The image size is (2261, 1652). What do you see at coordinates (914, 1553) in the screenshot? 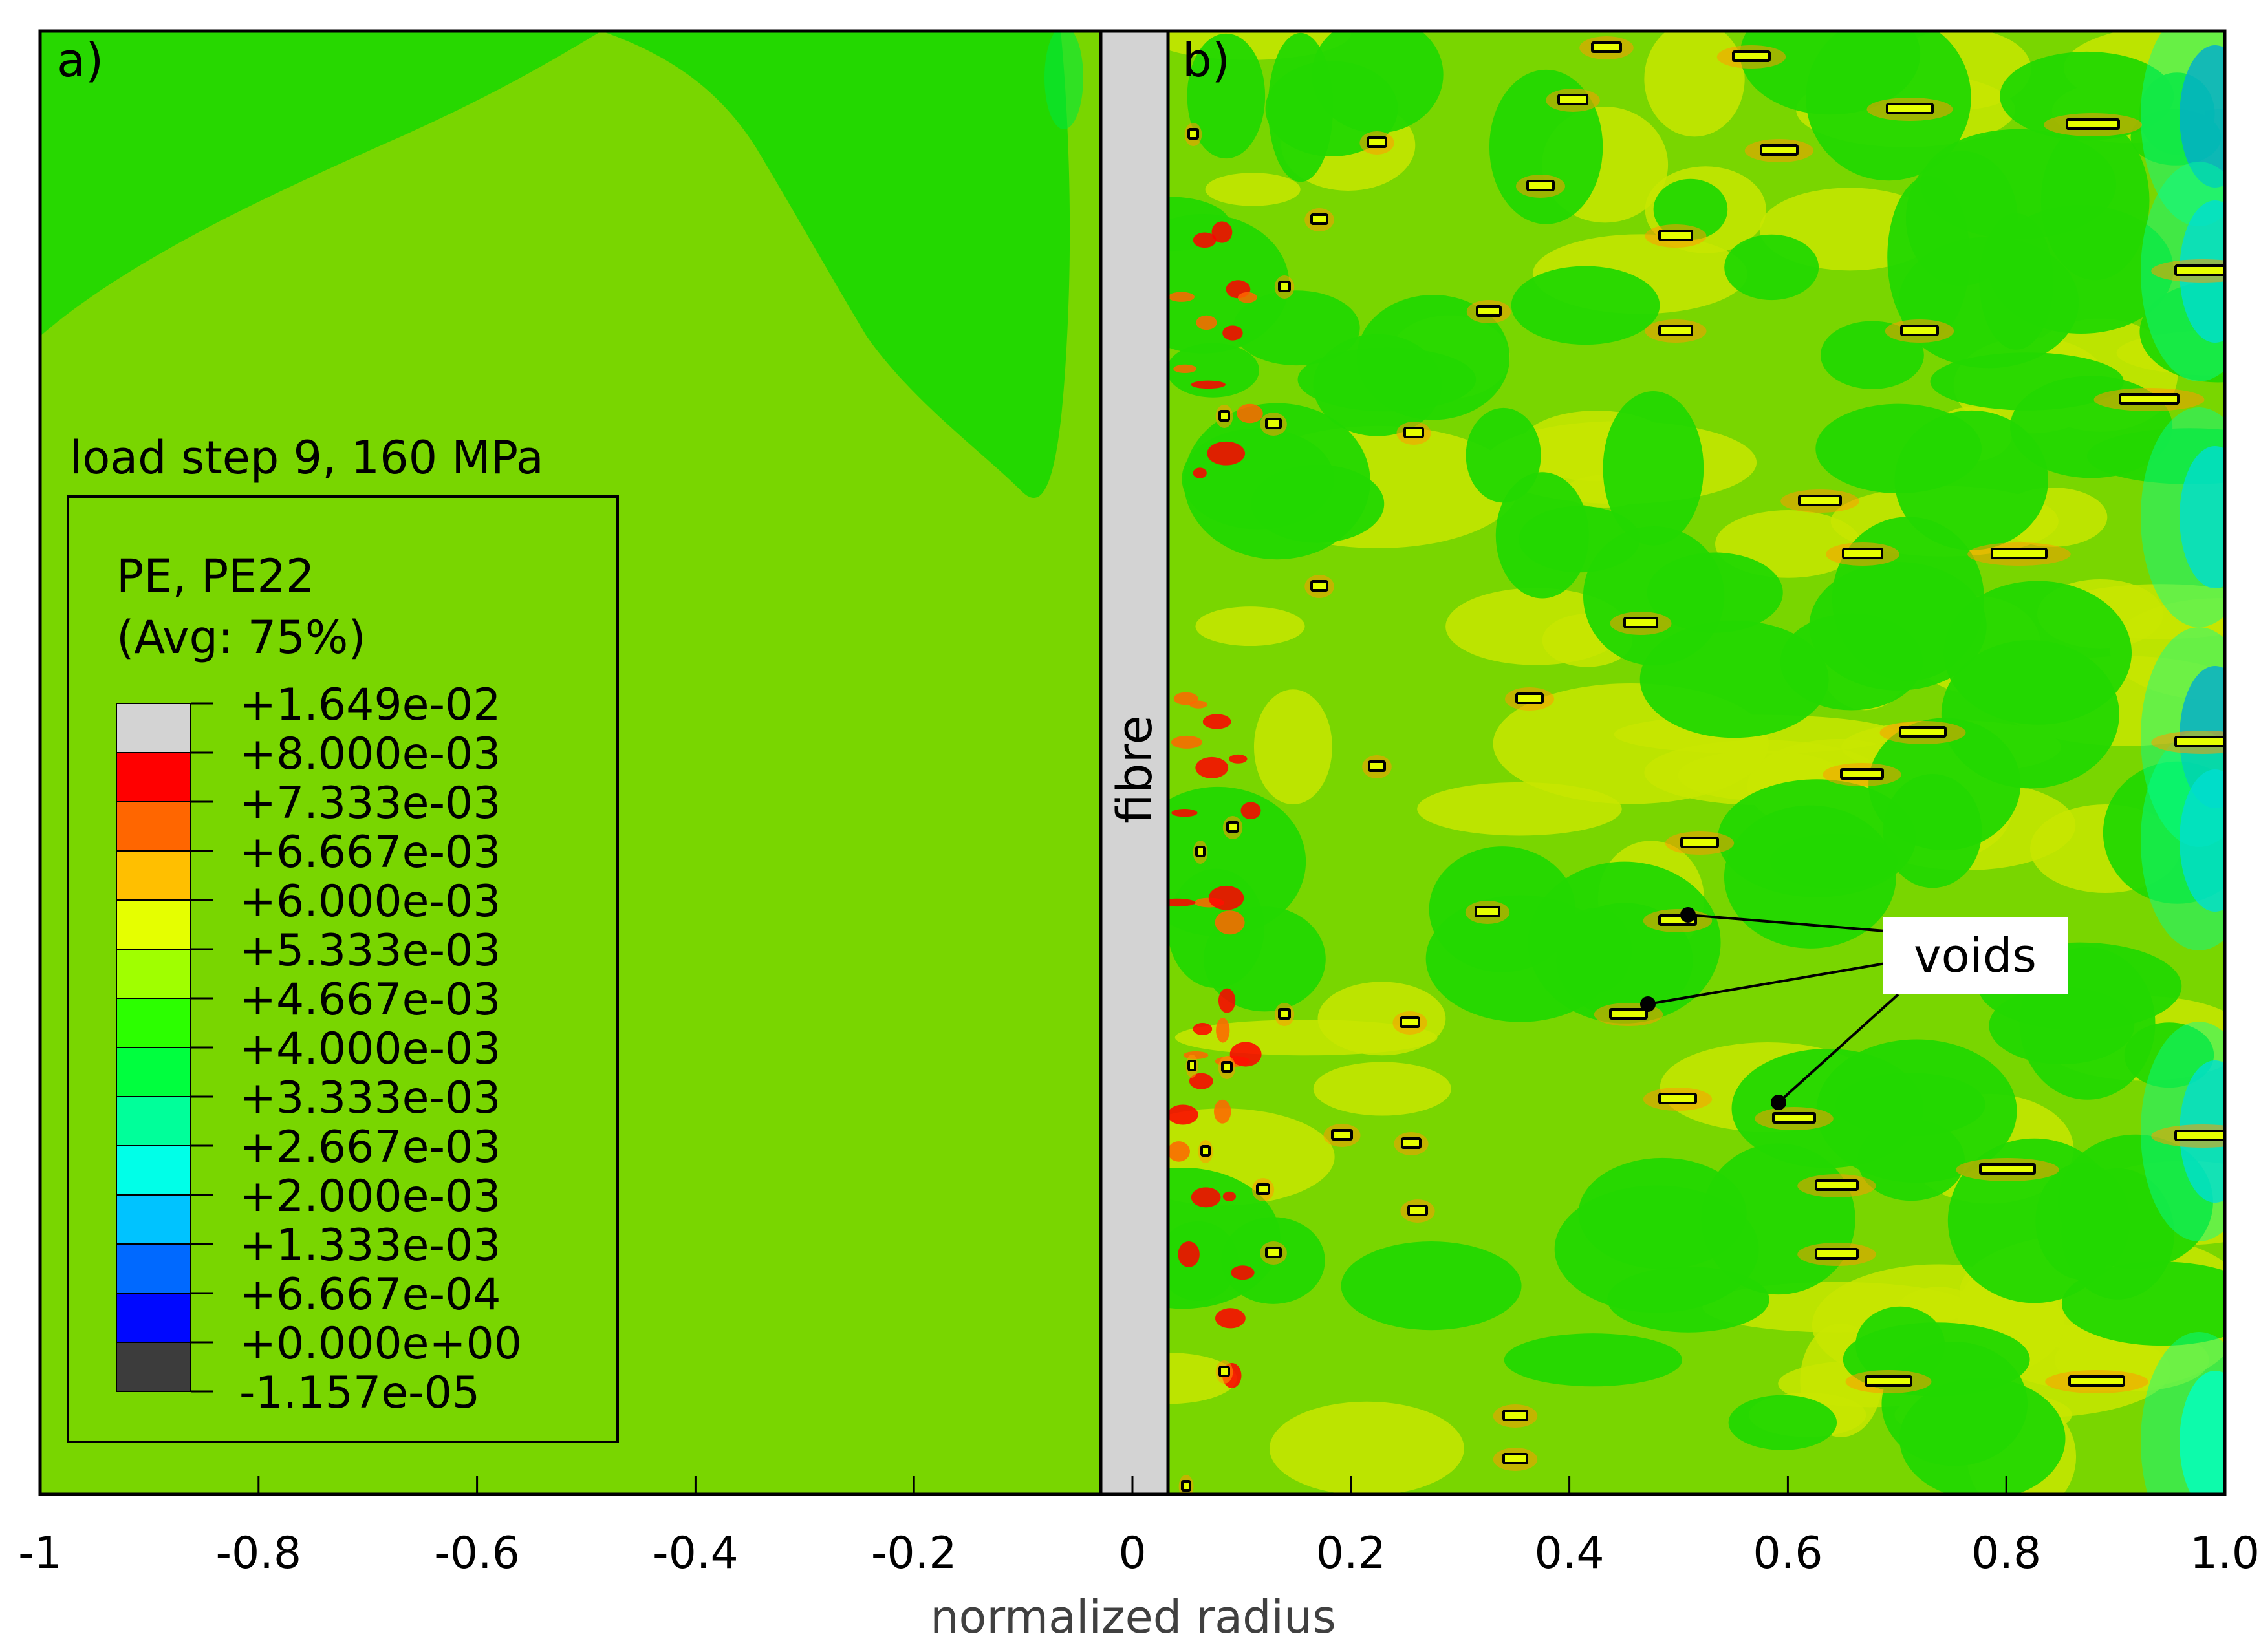
I see `x-tick-label: -0.2` at bounding box center [914, 1553].